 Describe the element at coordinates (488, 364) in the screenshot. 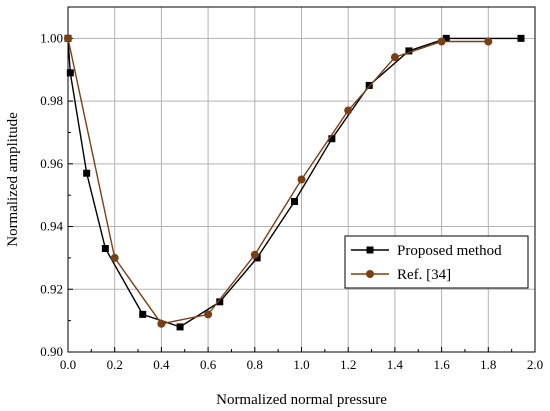

I see `x-tick-label: 1.8` at that location.